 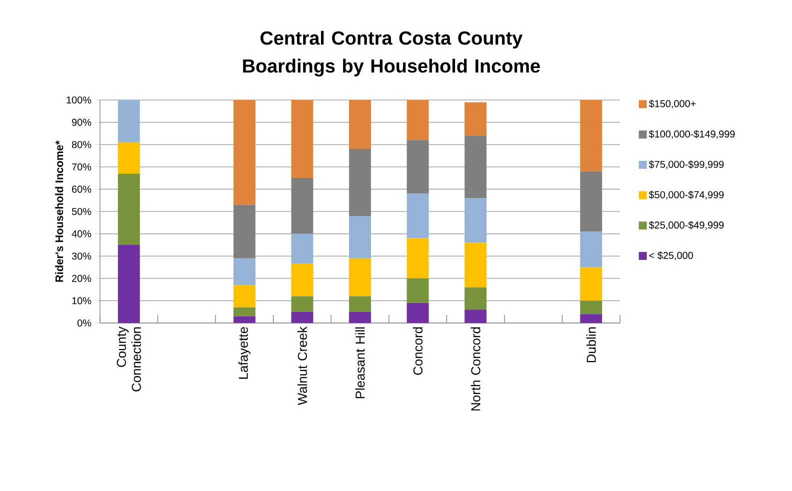 I want to click on y-tick-label: 10%, so click(x=82, y=300).